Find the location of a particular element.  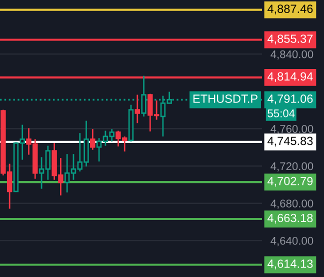

ref-line-label: 4,663.18 is located at coordinates (290, 219).